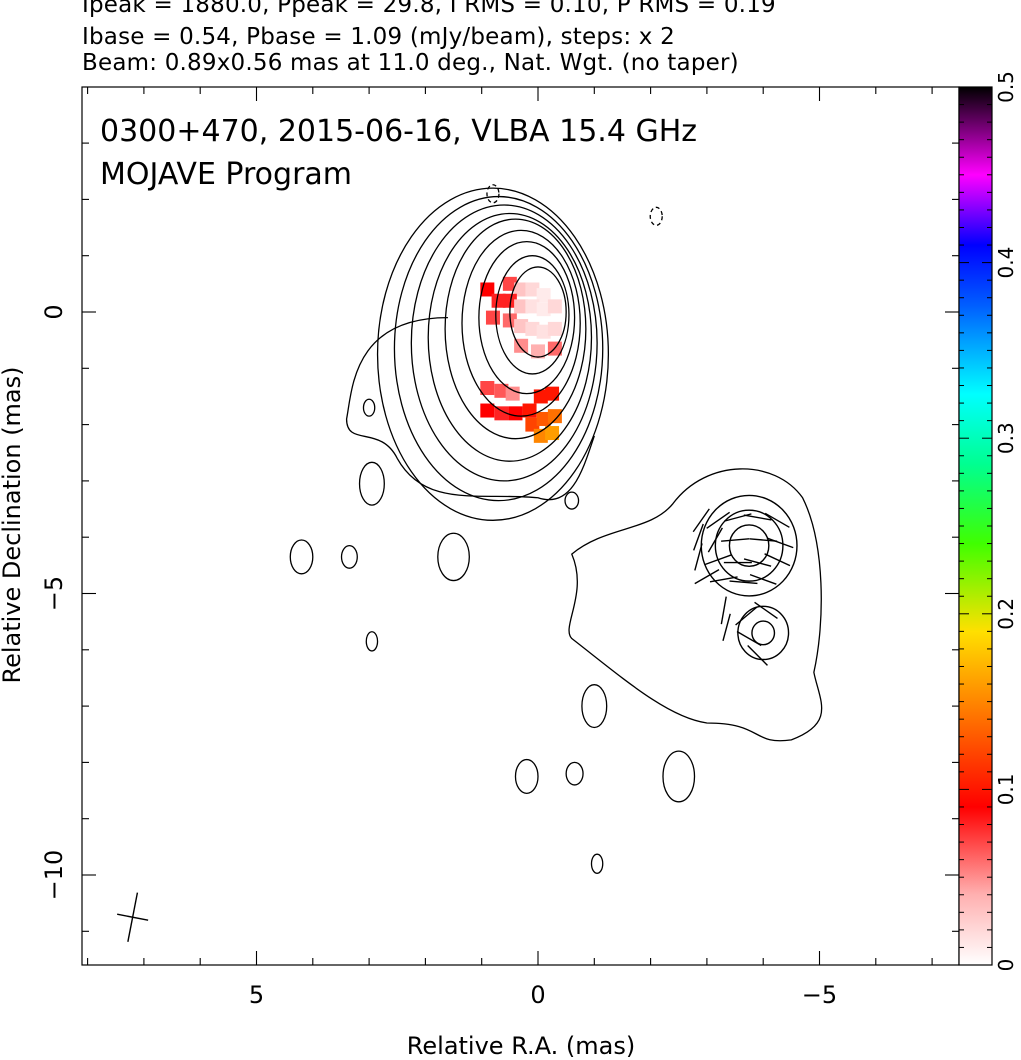 The width and height of the screenshot is (1021, 1060). Describe the element at coordinates (54, 875) in the screenshot. I see `y-tick-label: −10` at that location.